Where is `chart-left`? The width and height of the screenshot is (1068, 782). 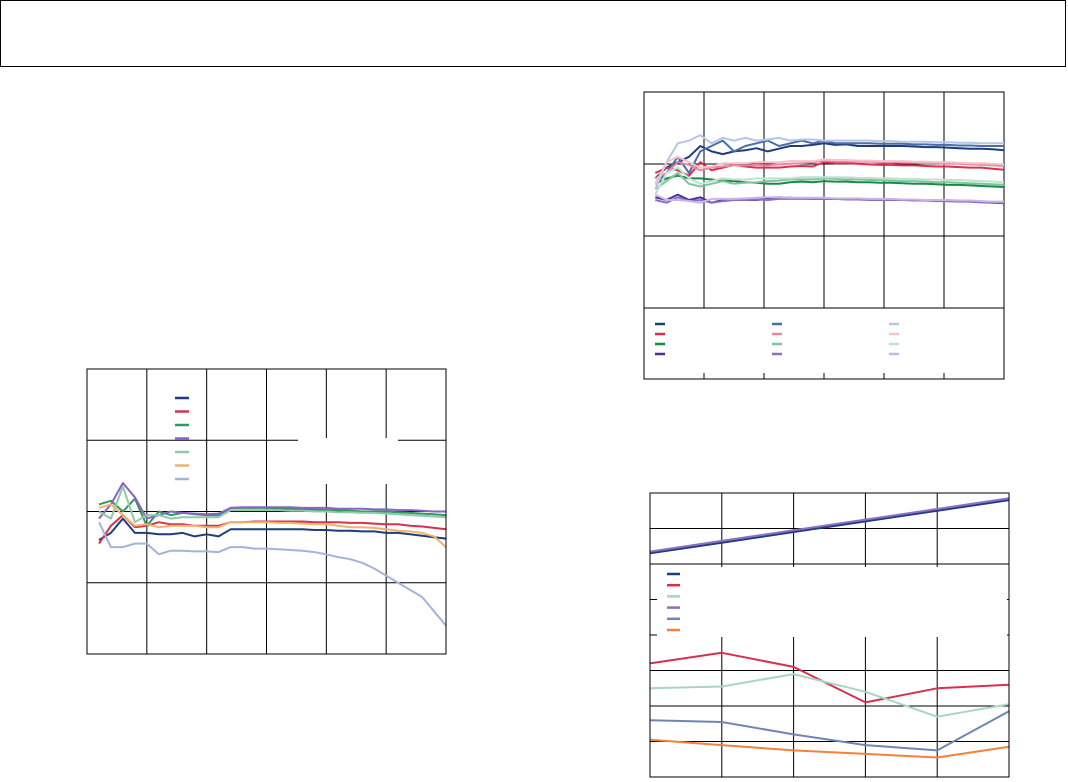
chart-left is located at coordinates (266, 511).